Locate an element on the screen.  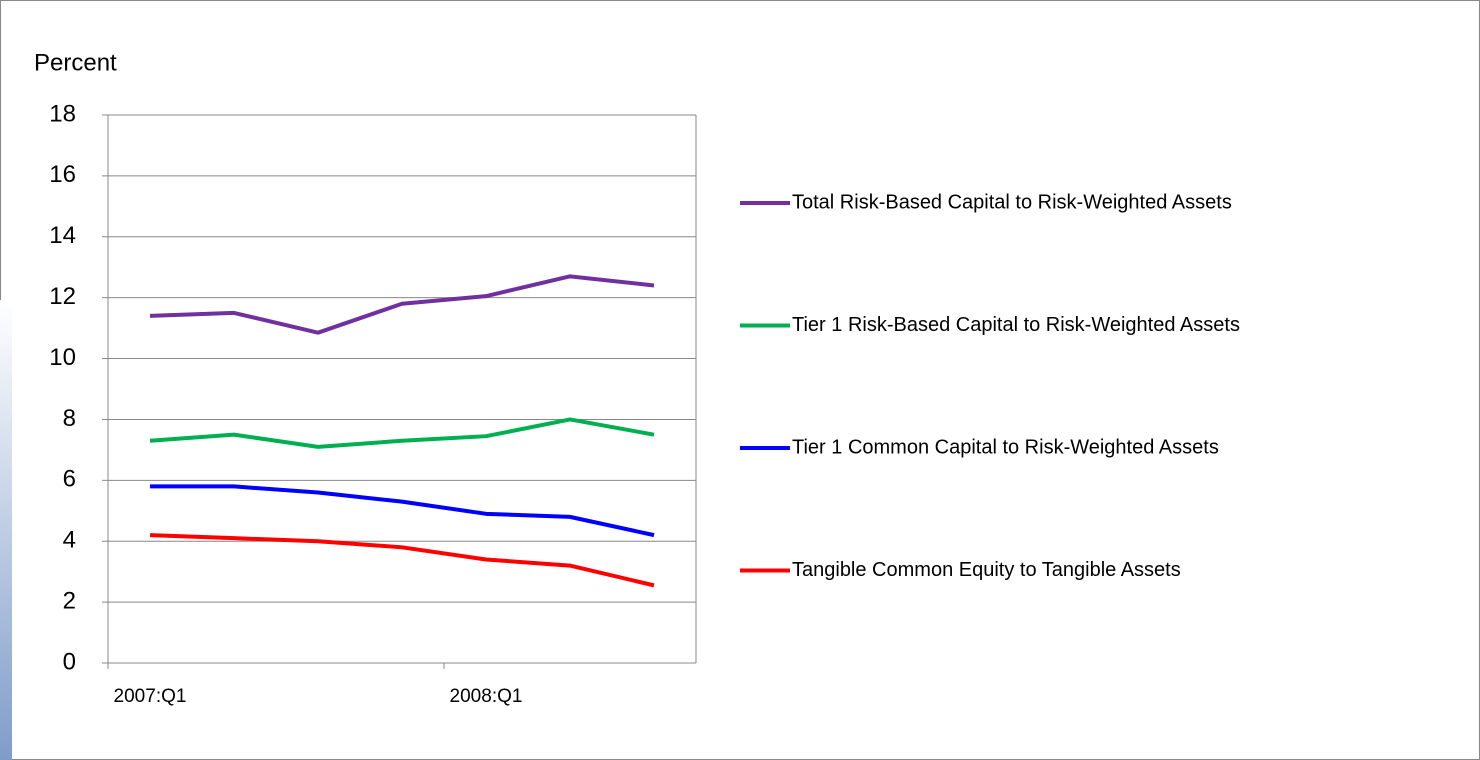
y-tick-label: 2 is located at coordinates (69, 600).